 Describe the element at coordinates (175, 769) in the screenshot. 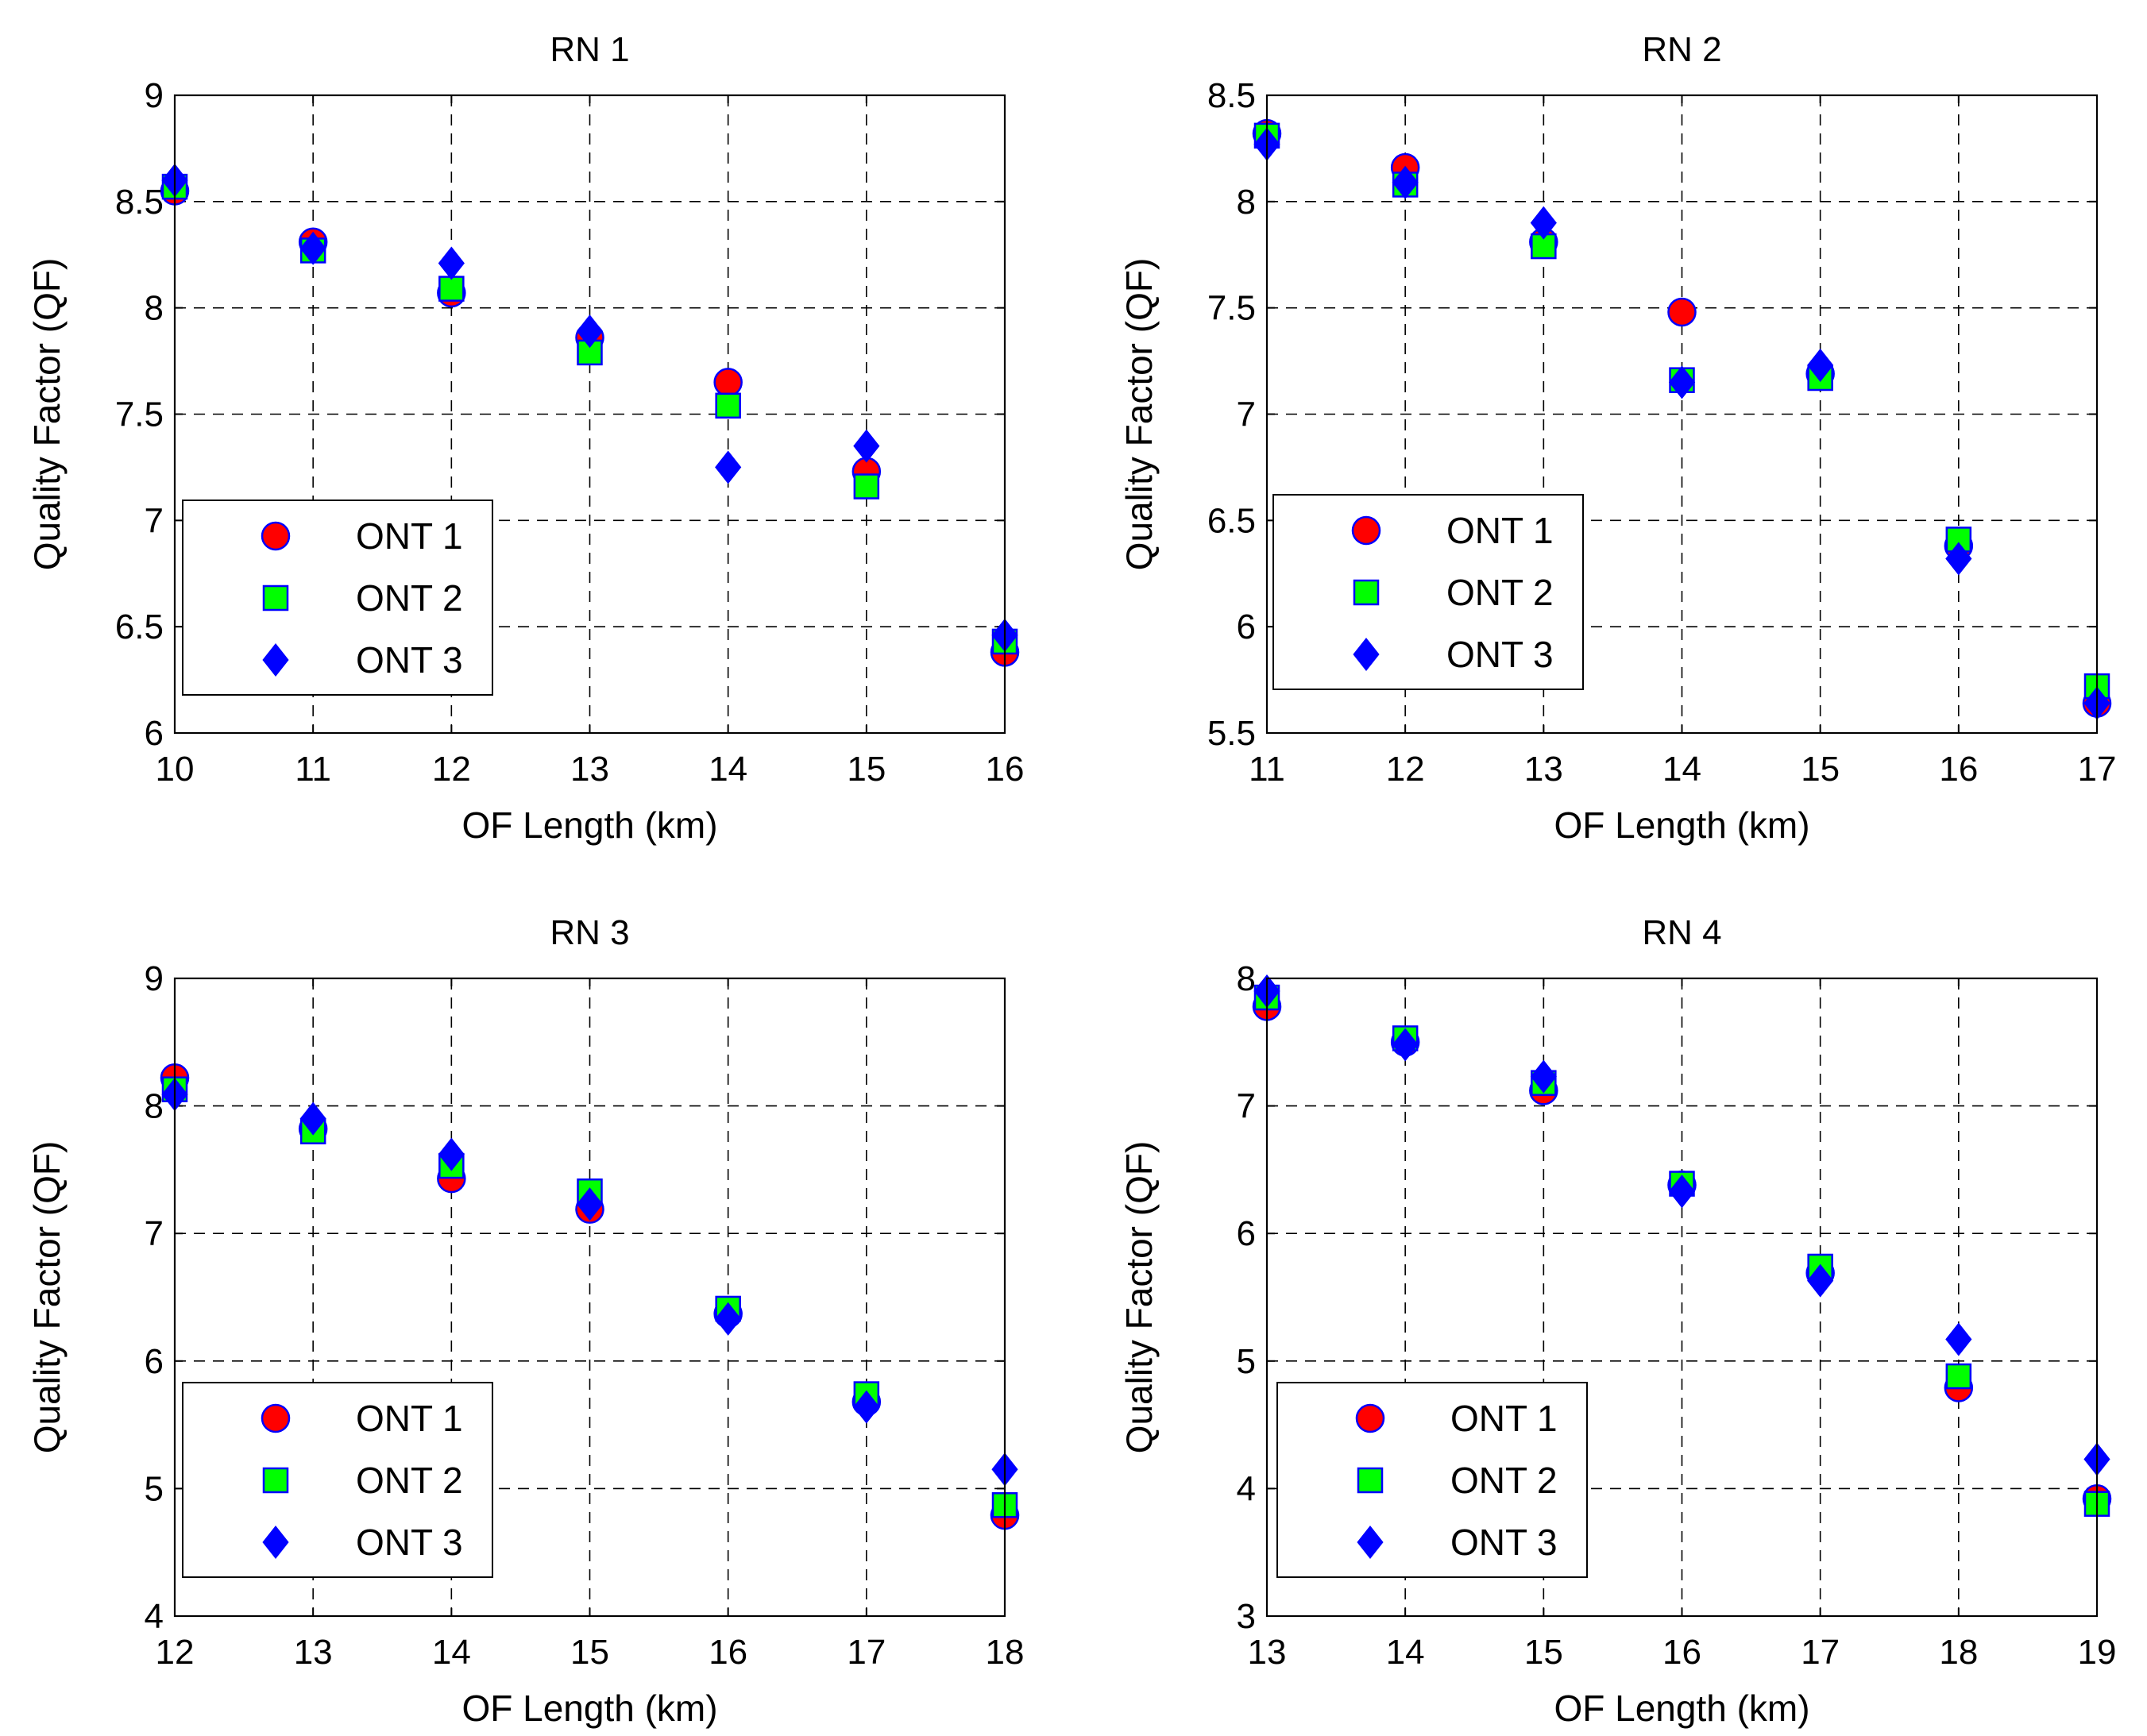

I see `x-tick-label: 10` at that location.